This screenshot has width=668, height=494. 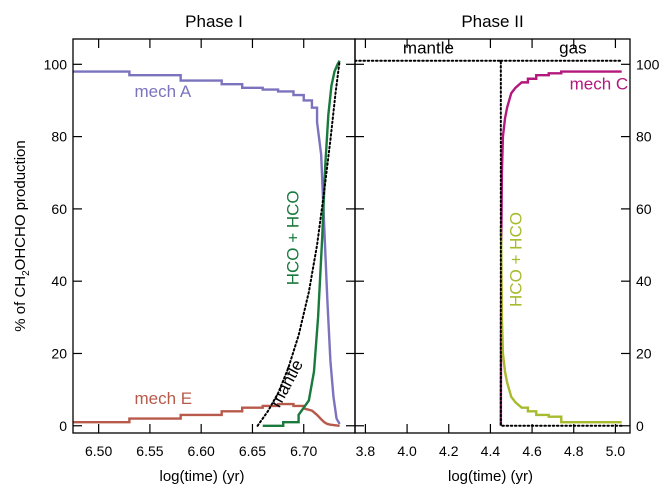 I want to click on y-axis-title: % of CH2OHCHO production, so click(x=22, y=235).